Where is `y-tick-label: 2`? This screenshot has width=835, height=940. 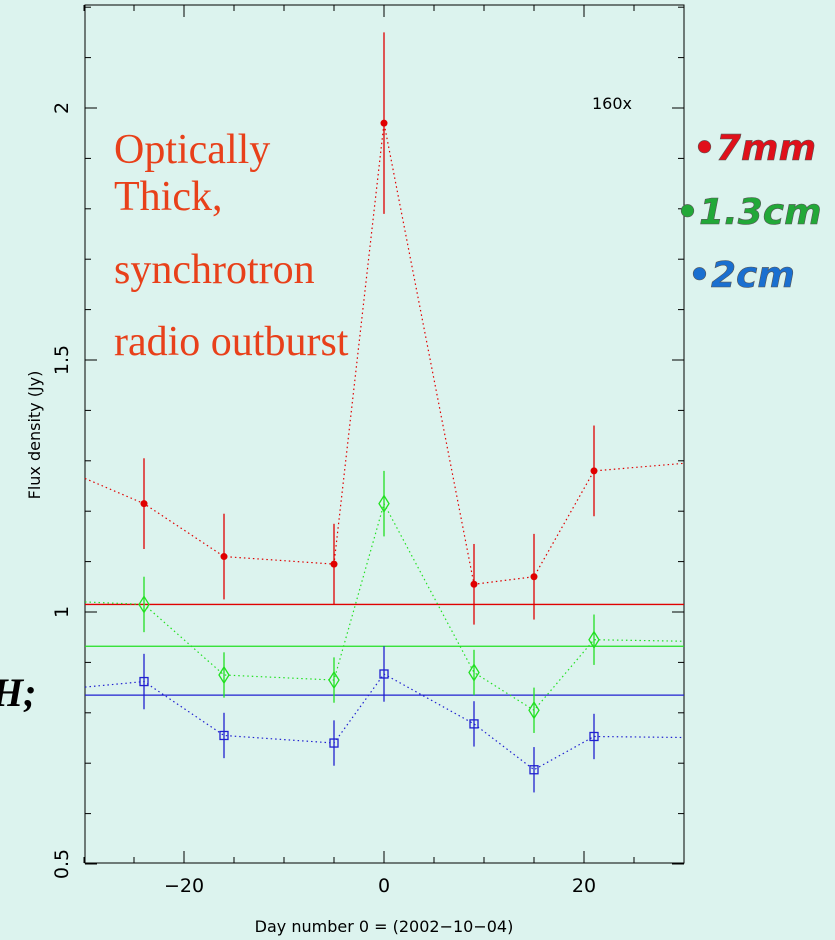 y-tick-label: 2 is located at coordinates (62, 108).